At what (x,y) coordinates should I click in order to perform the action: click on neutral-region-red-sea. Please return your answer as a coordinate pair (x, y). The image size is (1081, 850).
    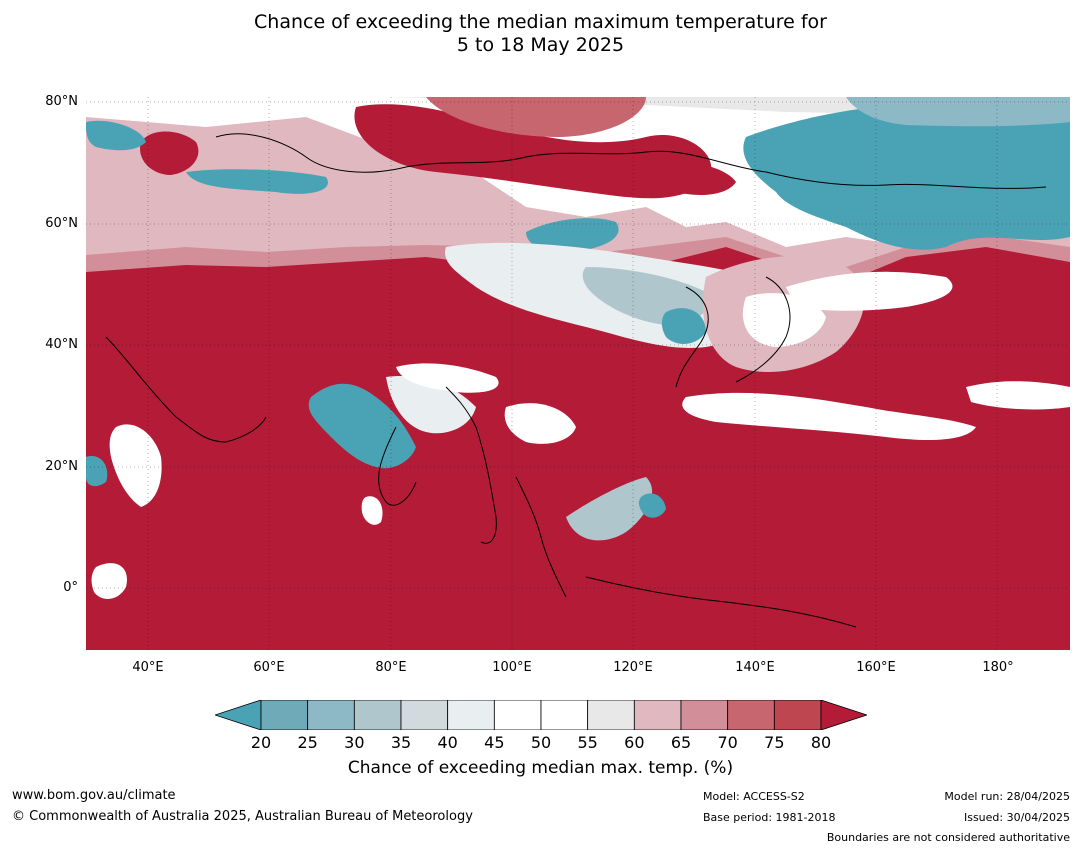
    Looking at the image, I should click on (135, 465).